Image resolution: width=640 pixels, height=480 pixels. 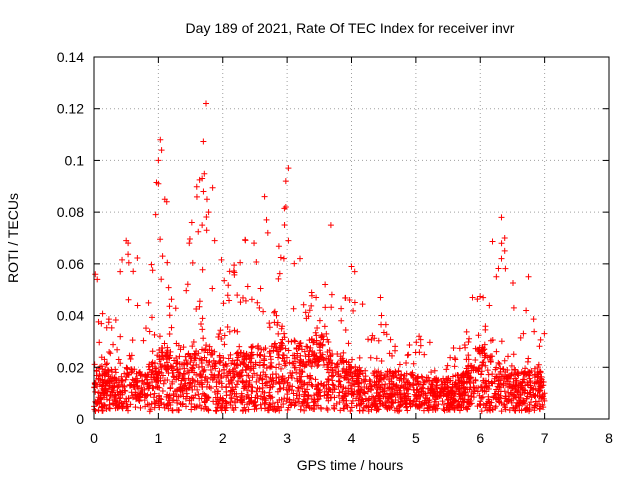 I want to click on y-tick-labels: 0 0.02 0.04 0.06 0.08 0.1 0.12 0.14, so click(x=70, y=238).